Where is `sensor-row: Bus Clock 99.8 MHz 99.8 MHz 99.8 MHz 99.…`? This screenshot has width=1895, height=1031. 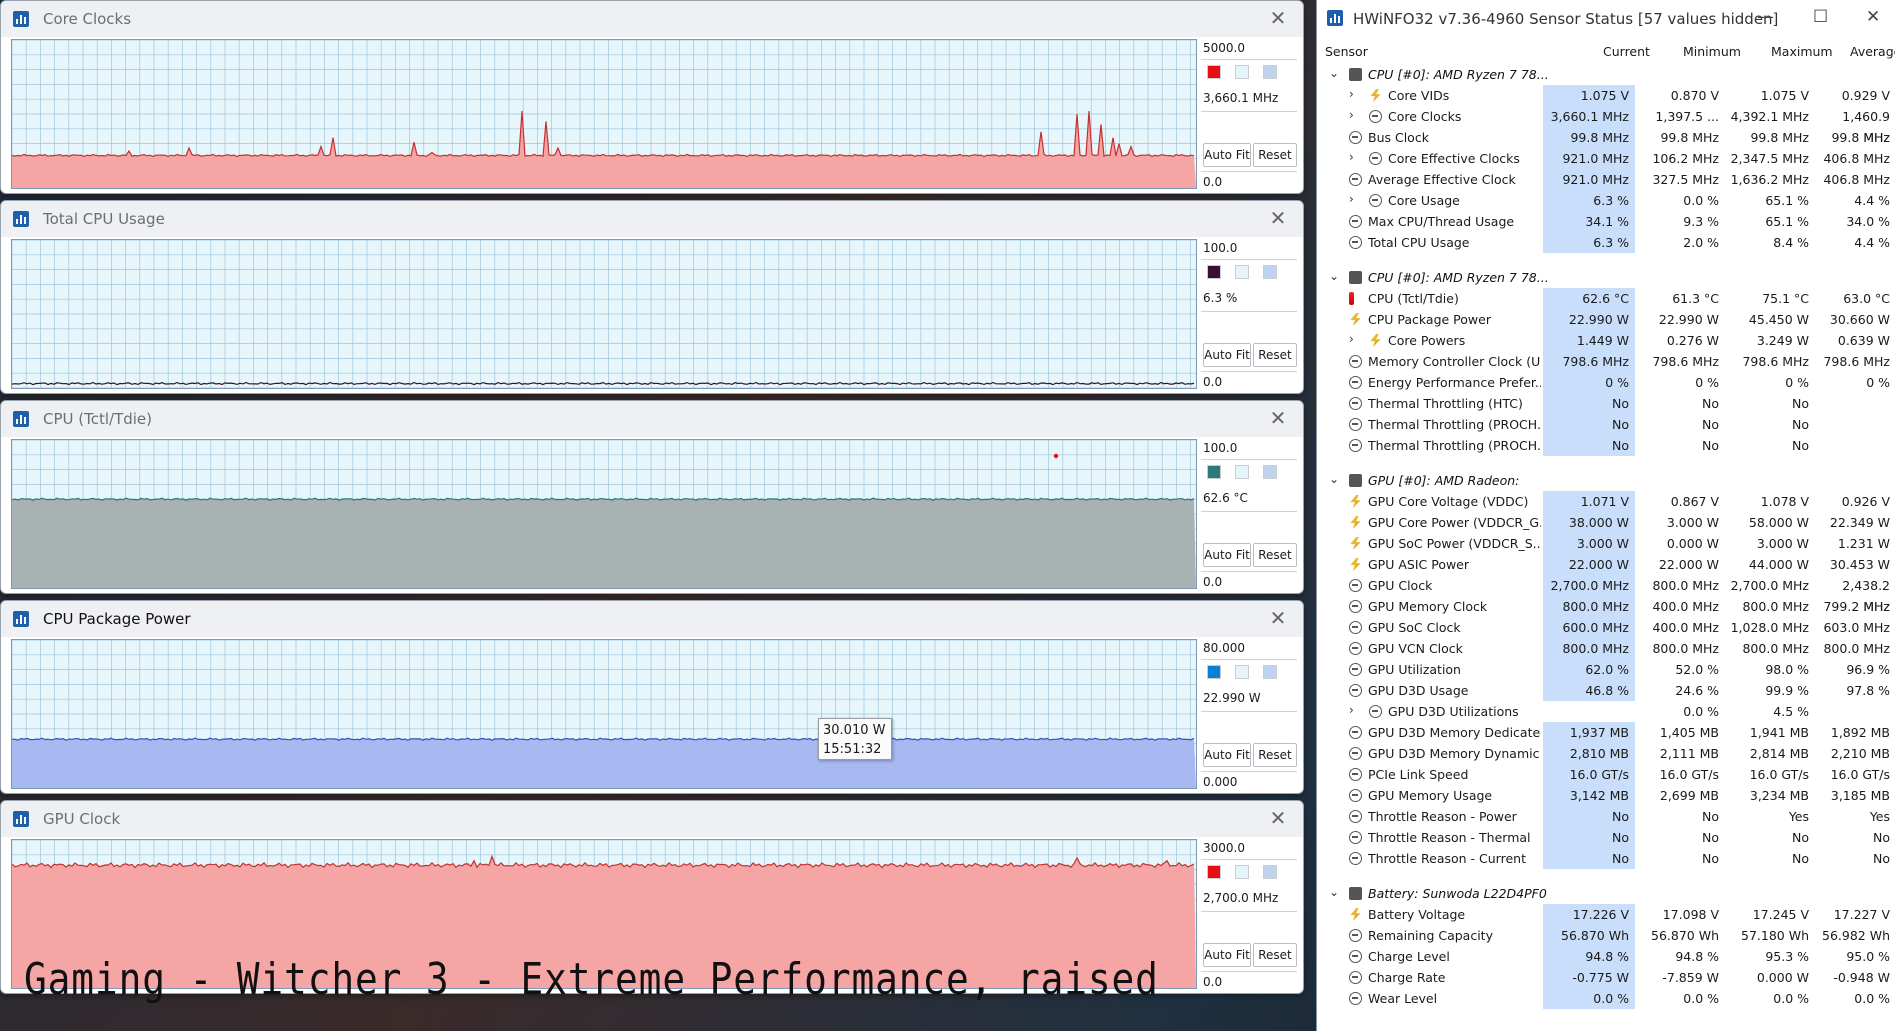 sensor-row: Bus Clock 99.8 MHz 99.8 MHz 99.8 MHz 99.… is located at coordinates (1606, 137).